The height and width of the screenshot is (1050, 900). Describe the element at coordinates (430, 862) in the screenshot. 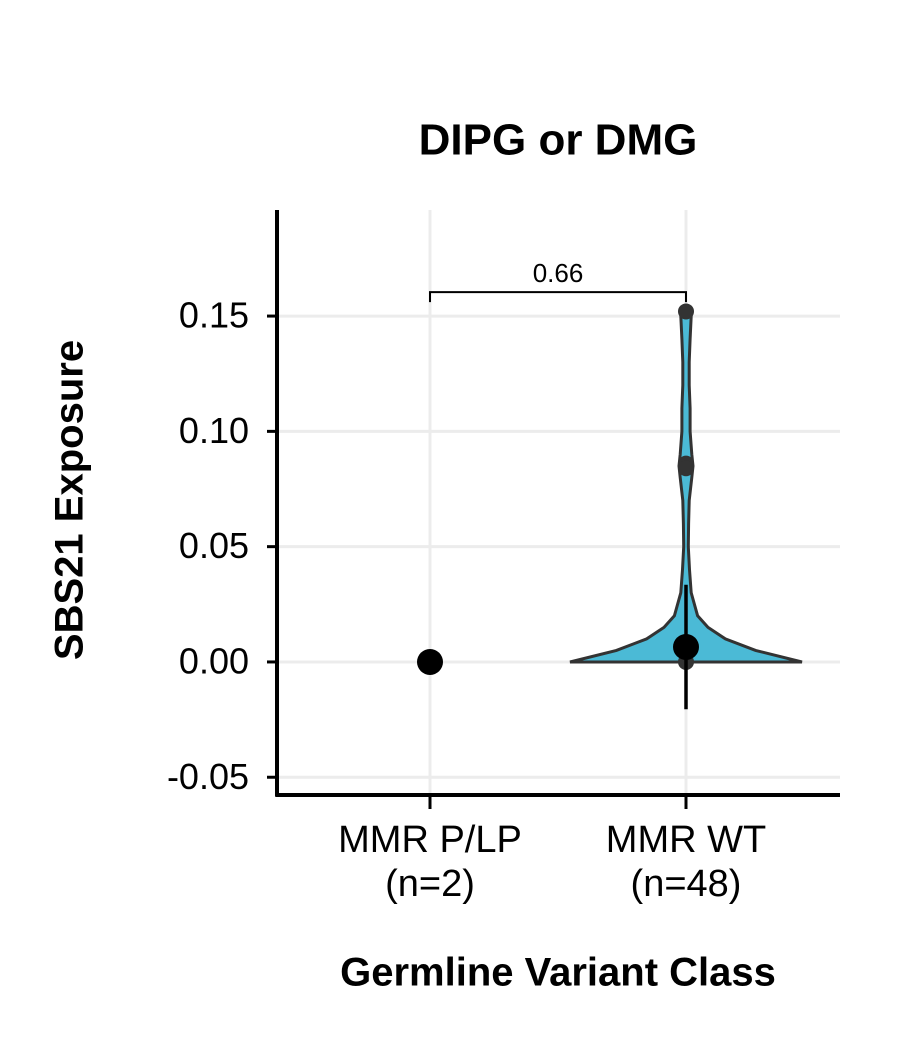

I see `x-tick-label: MMR P/LP (n=2)` at that location.